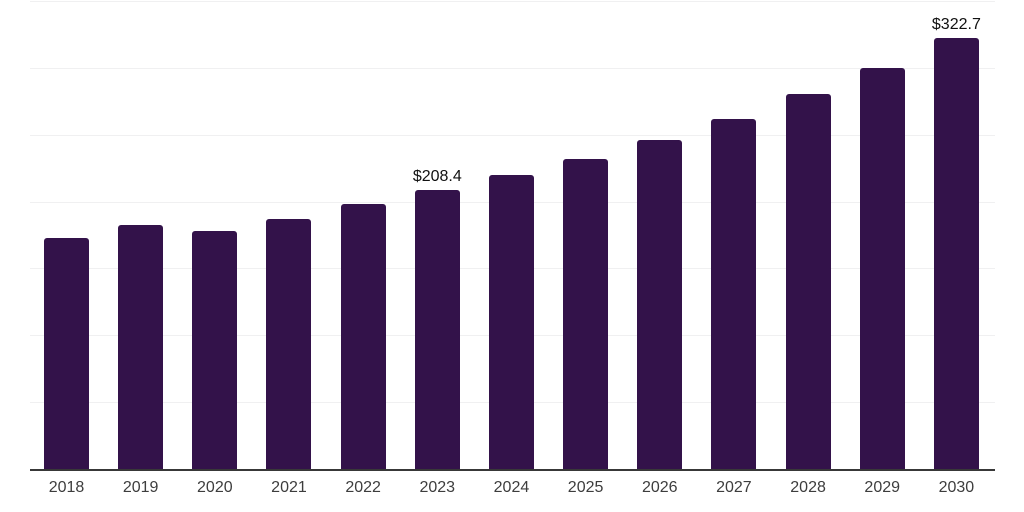 The height and width of the screenshot is (512, 1024). Describe the element at coordinates (363, 336) in the screenshot. I see `bar-2022` at that location.